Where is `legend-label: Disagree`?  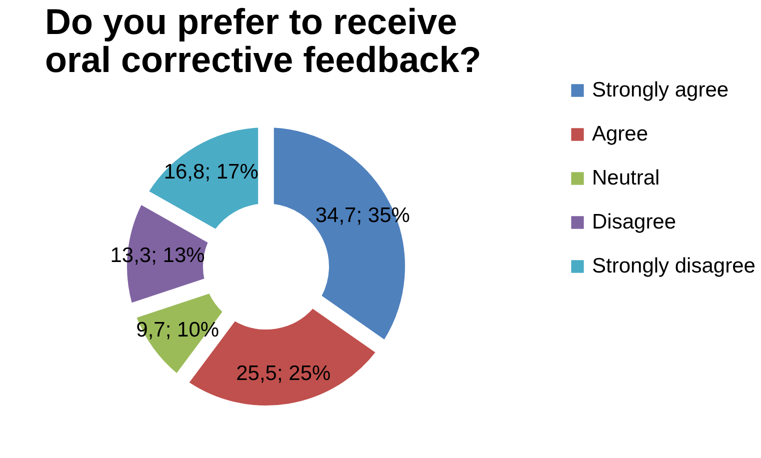 legend-label: Disagree is located at coordinates (634, 222).